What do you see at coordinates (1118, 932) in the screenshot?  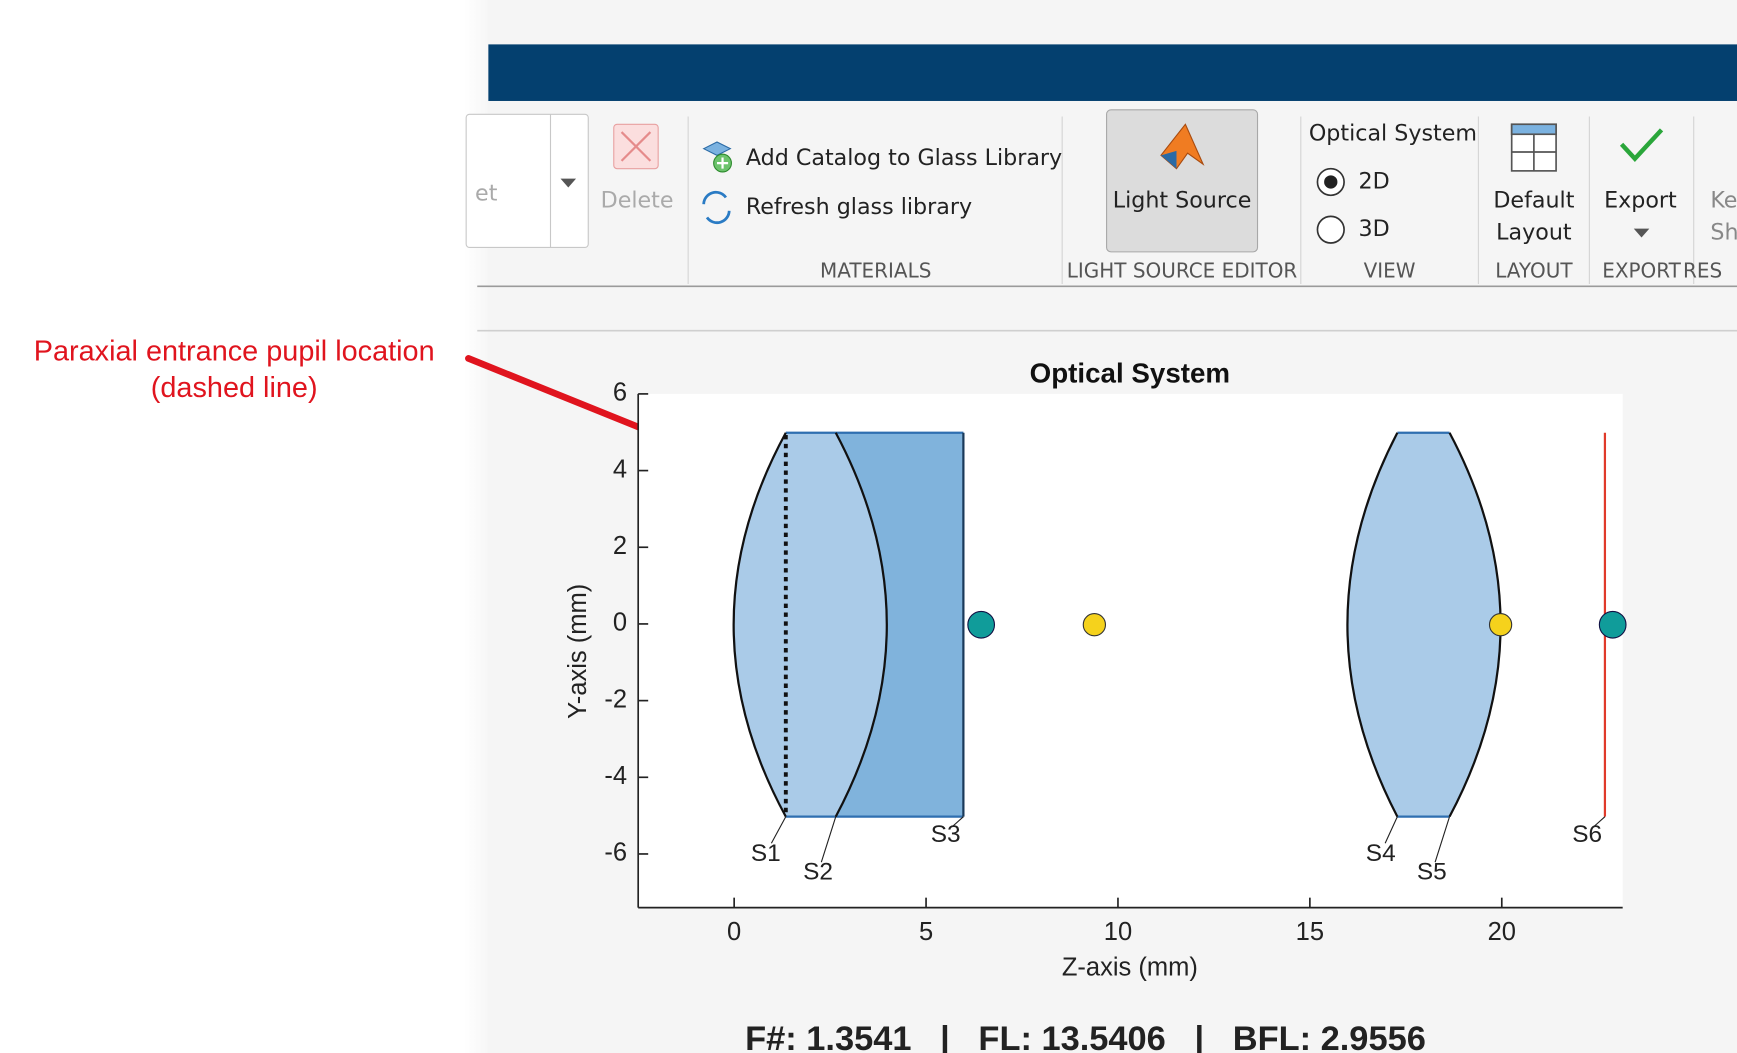 I see `x-tick-label: 10` at bounding box center [1118, 932].